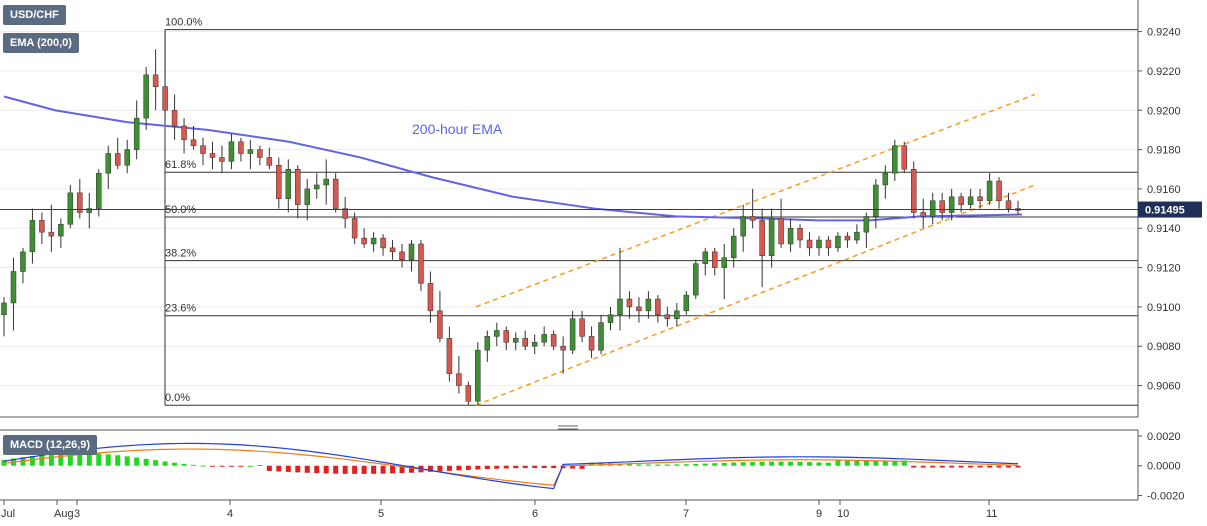  What do you see at coordinates (1164, 387) in the screenshot?
I see `y-tick-label: 0.9060` at bounding box center [1164, 387].